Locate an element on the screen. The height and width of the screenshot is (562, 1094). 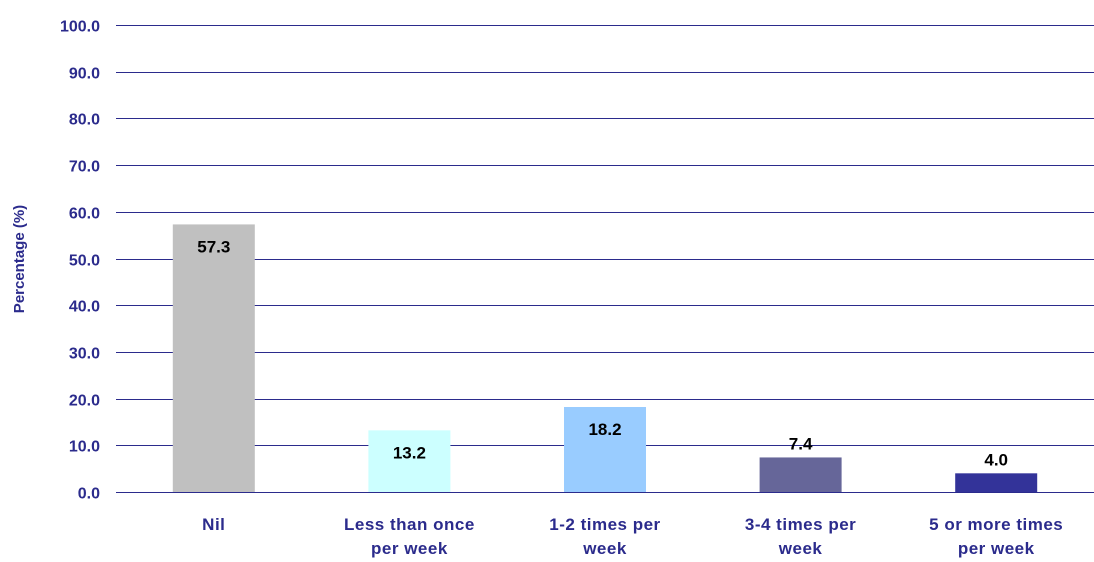
y-tick-label: 70.0 is located at coordinates (84, 167).